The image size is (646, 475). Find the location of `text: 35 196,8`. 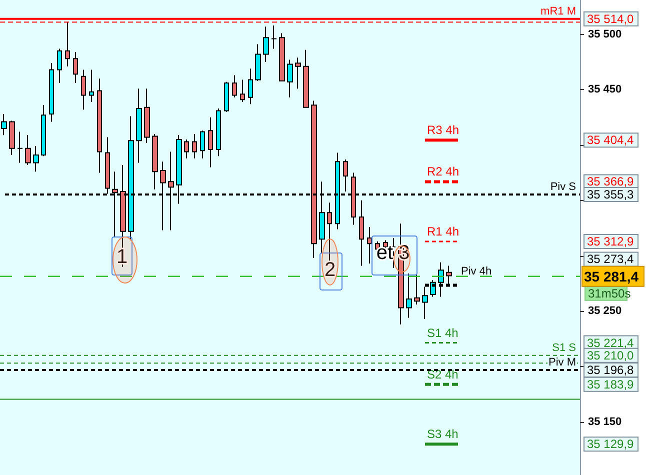

text: 35 196,8 is located at coordinates (610, 370).